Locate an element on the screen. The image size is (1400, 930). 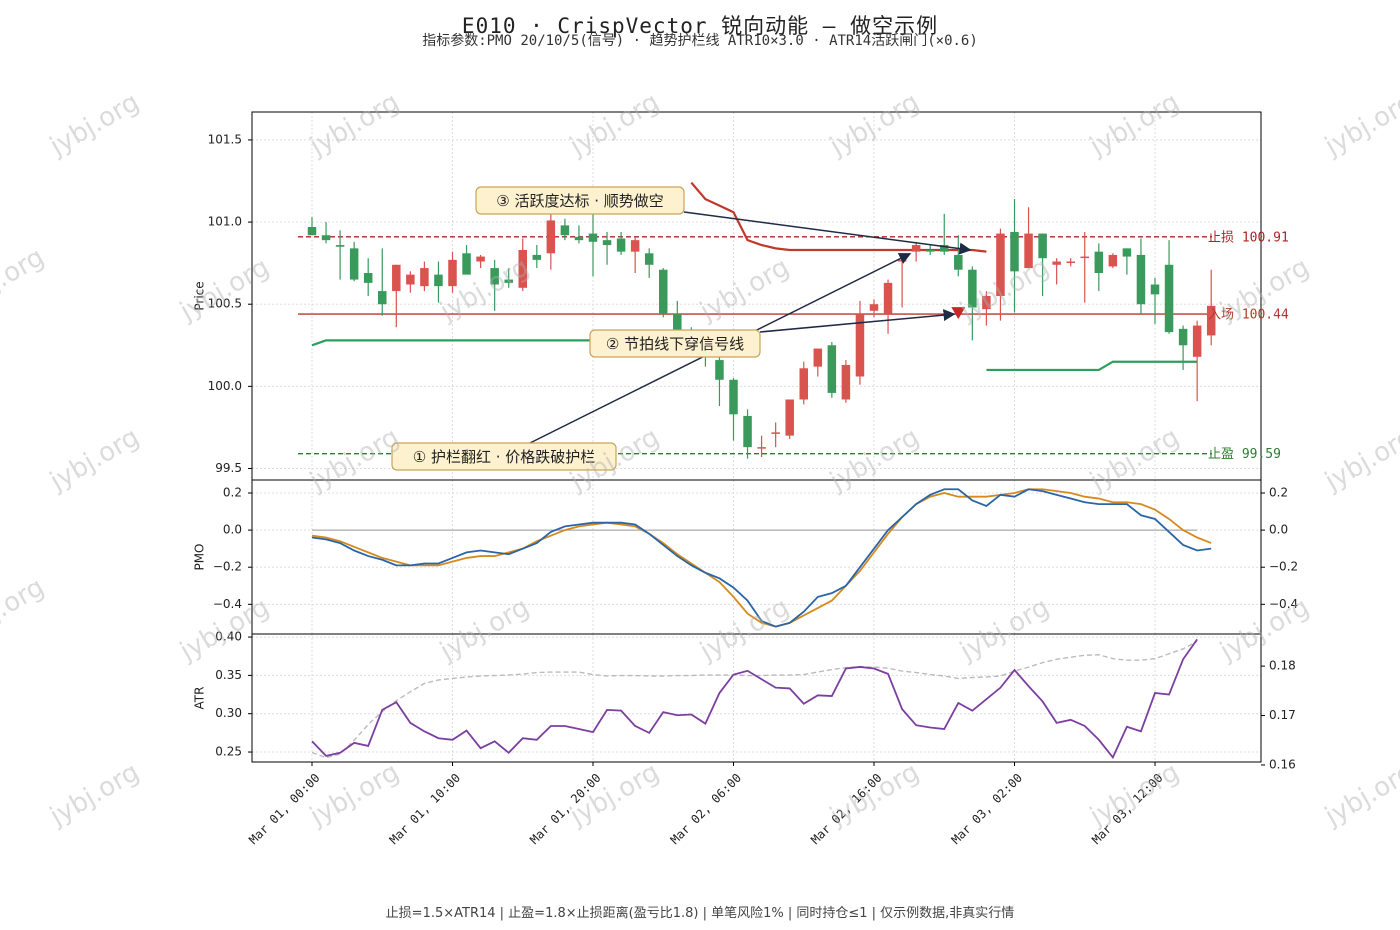
atr-y-tick-label: 0.40 is located at coordinates (228, 637).